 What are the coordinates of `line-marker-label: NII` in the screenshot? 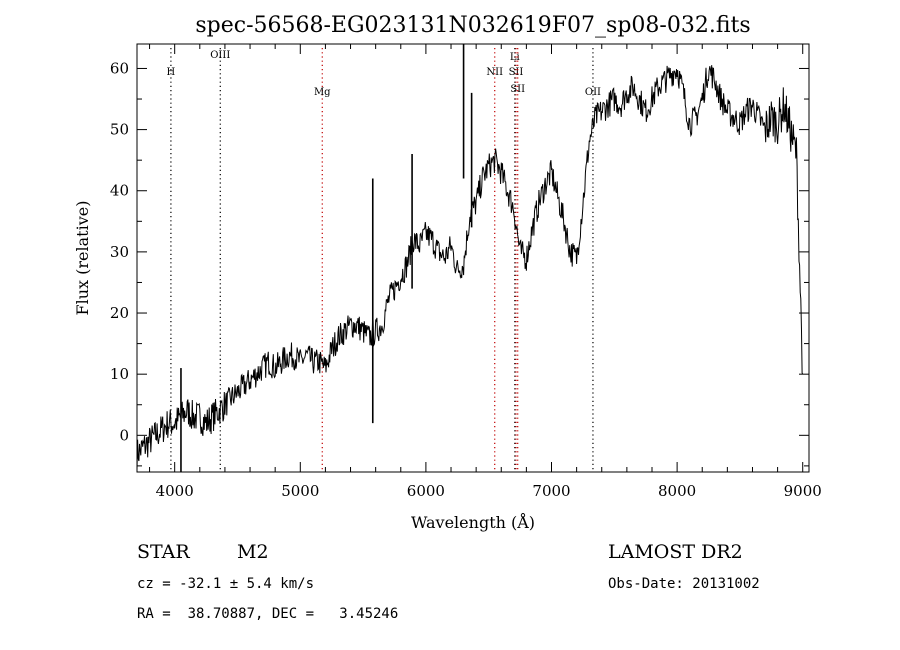 It's located at (494, 72).